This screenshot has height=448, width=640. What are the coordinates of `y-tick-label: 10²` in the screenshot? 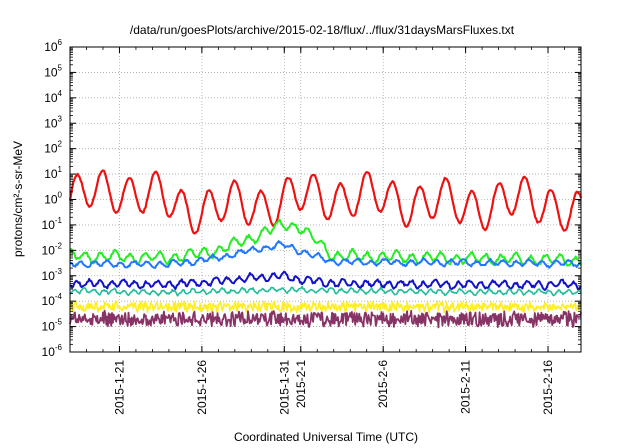 It's located at (53, 148).